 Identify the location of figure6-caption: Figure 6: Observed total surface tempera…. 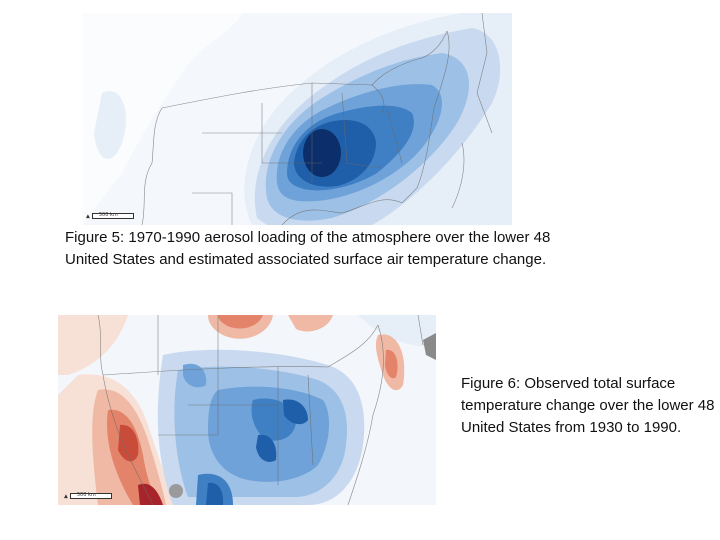
(588, 405).